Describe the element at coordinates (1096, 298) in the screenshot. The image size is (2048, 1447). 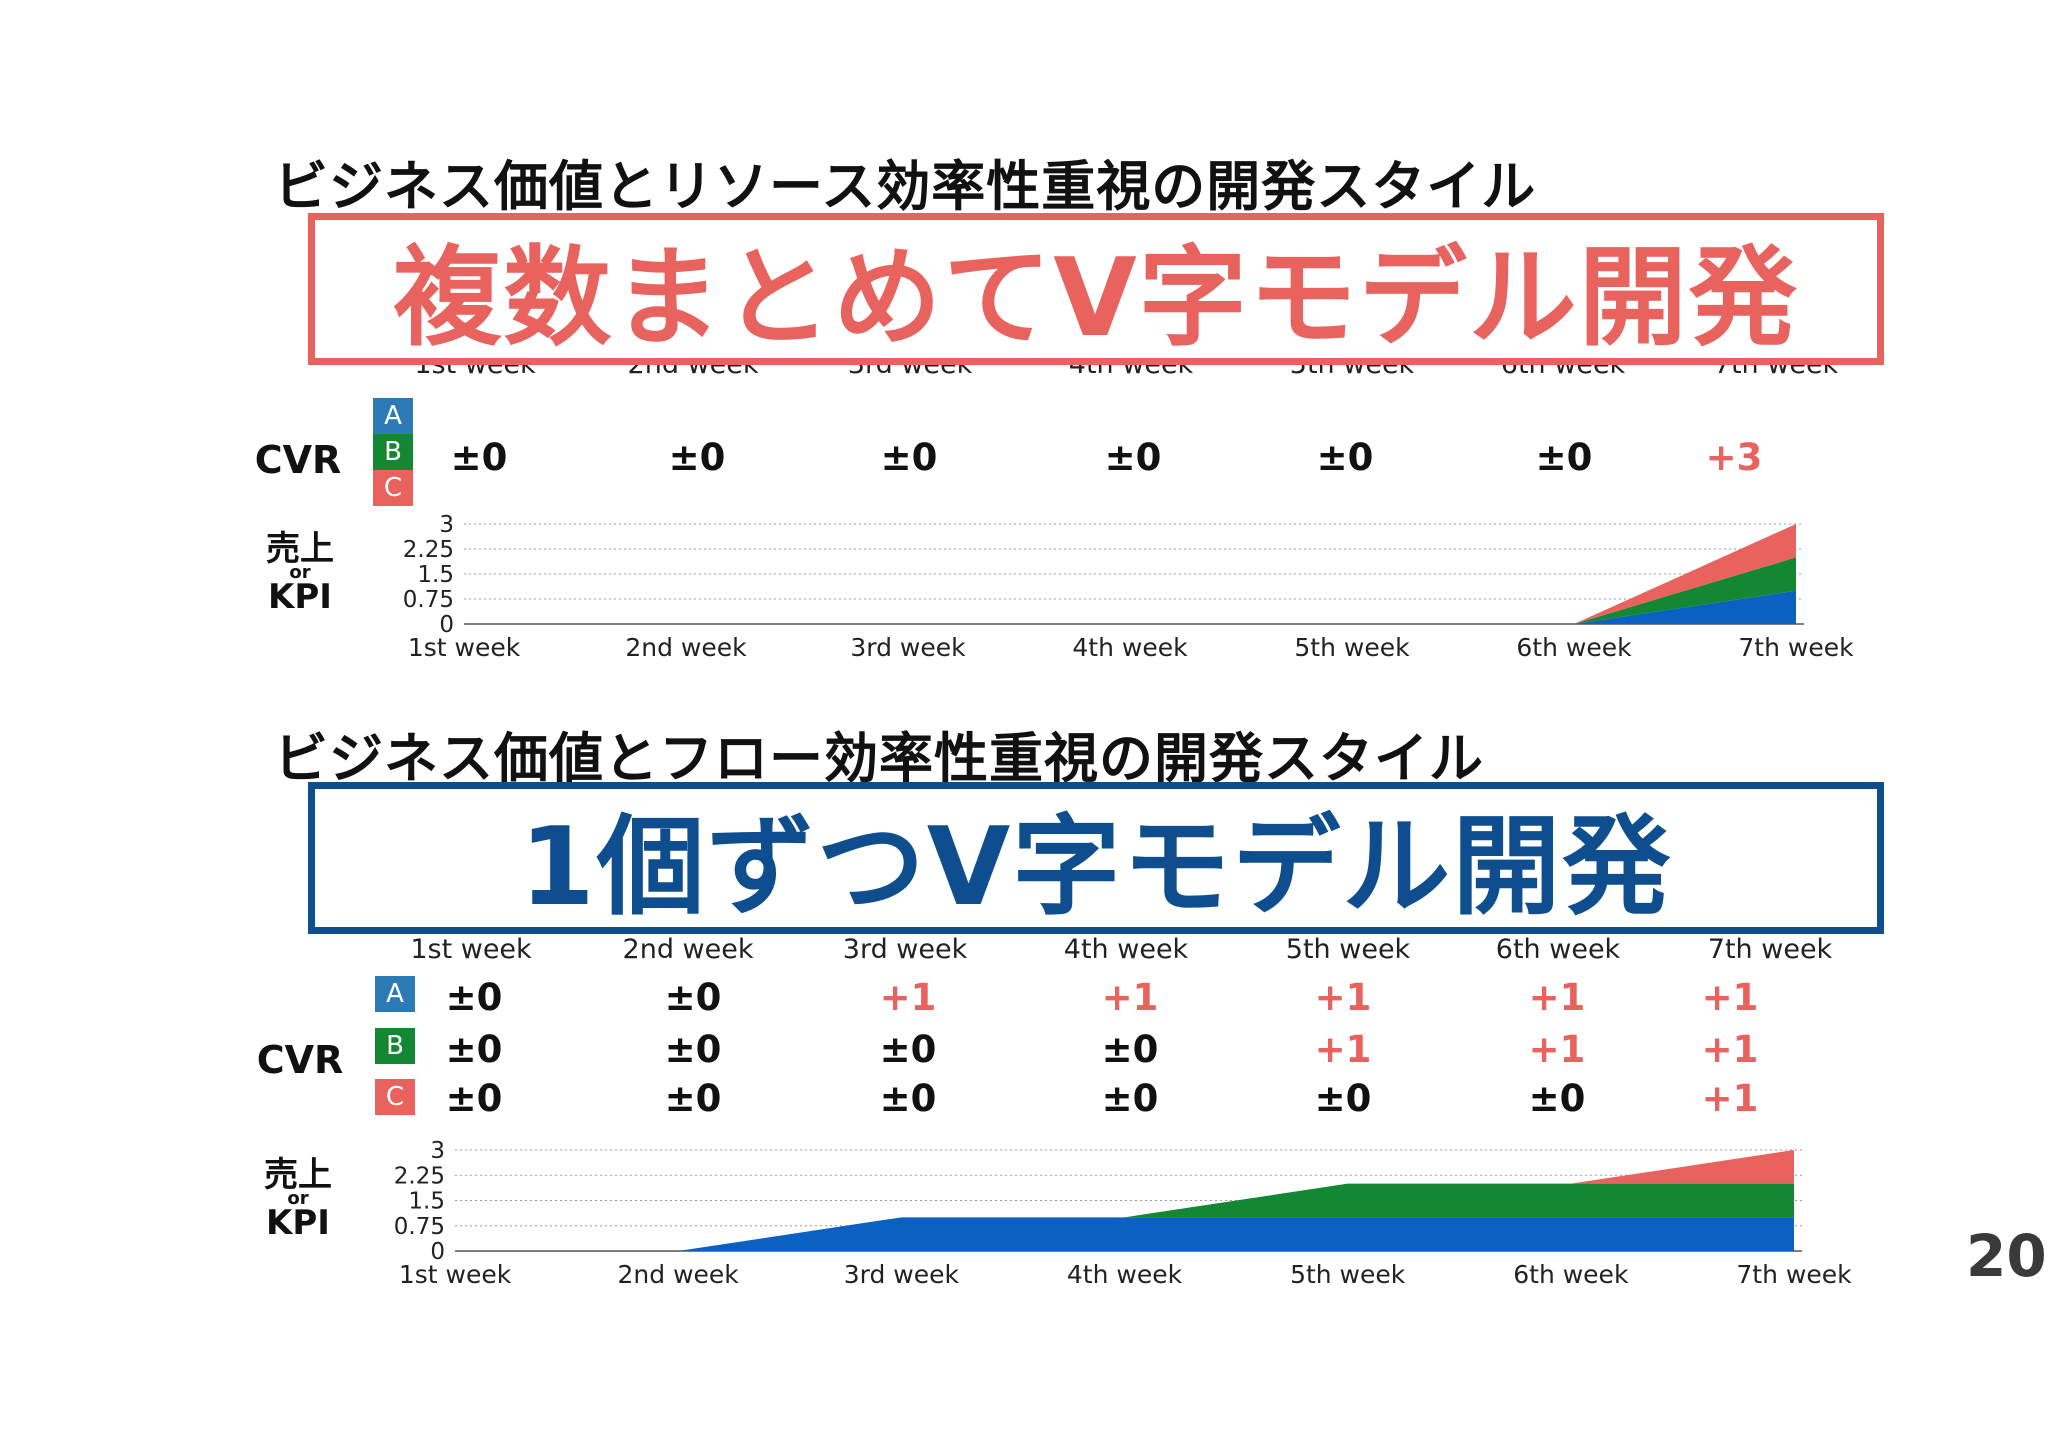
I see `section1-banner-text: 複数まとめてV字モデル開発` at that location.